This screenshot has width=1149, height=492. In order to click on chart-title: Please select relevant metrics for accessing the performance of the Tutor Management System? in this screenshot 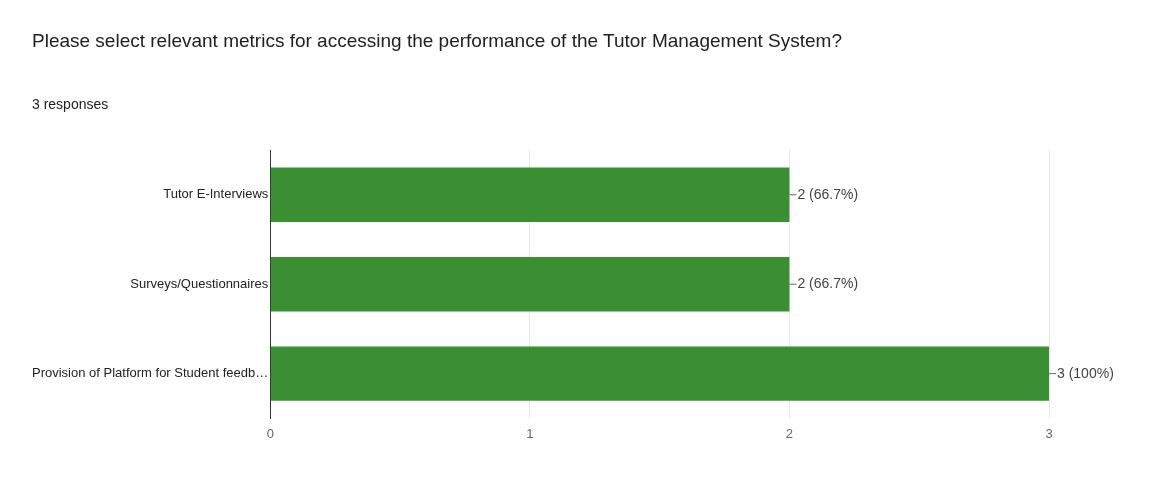, I will do `click(437, 41)`.